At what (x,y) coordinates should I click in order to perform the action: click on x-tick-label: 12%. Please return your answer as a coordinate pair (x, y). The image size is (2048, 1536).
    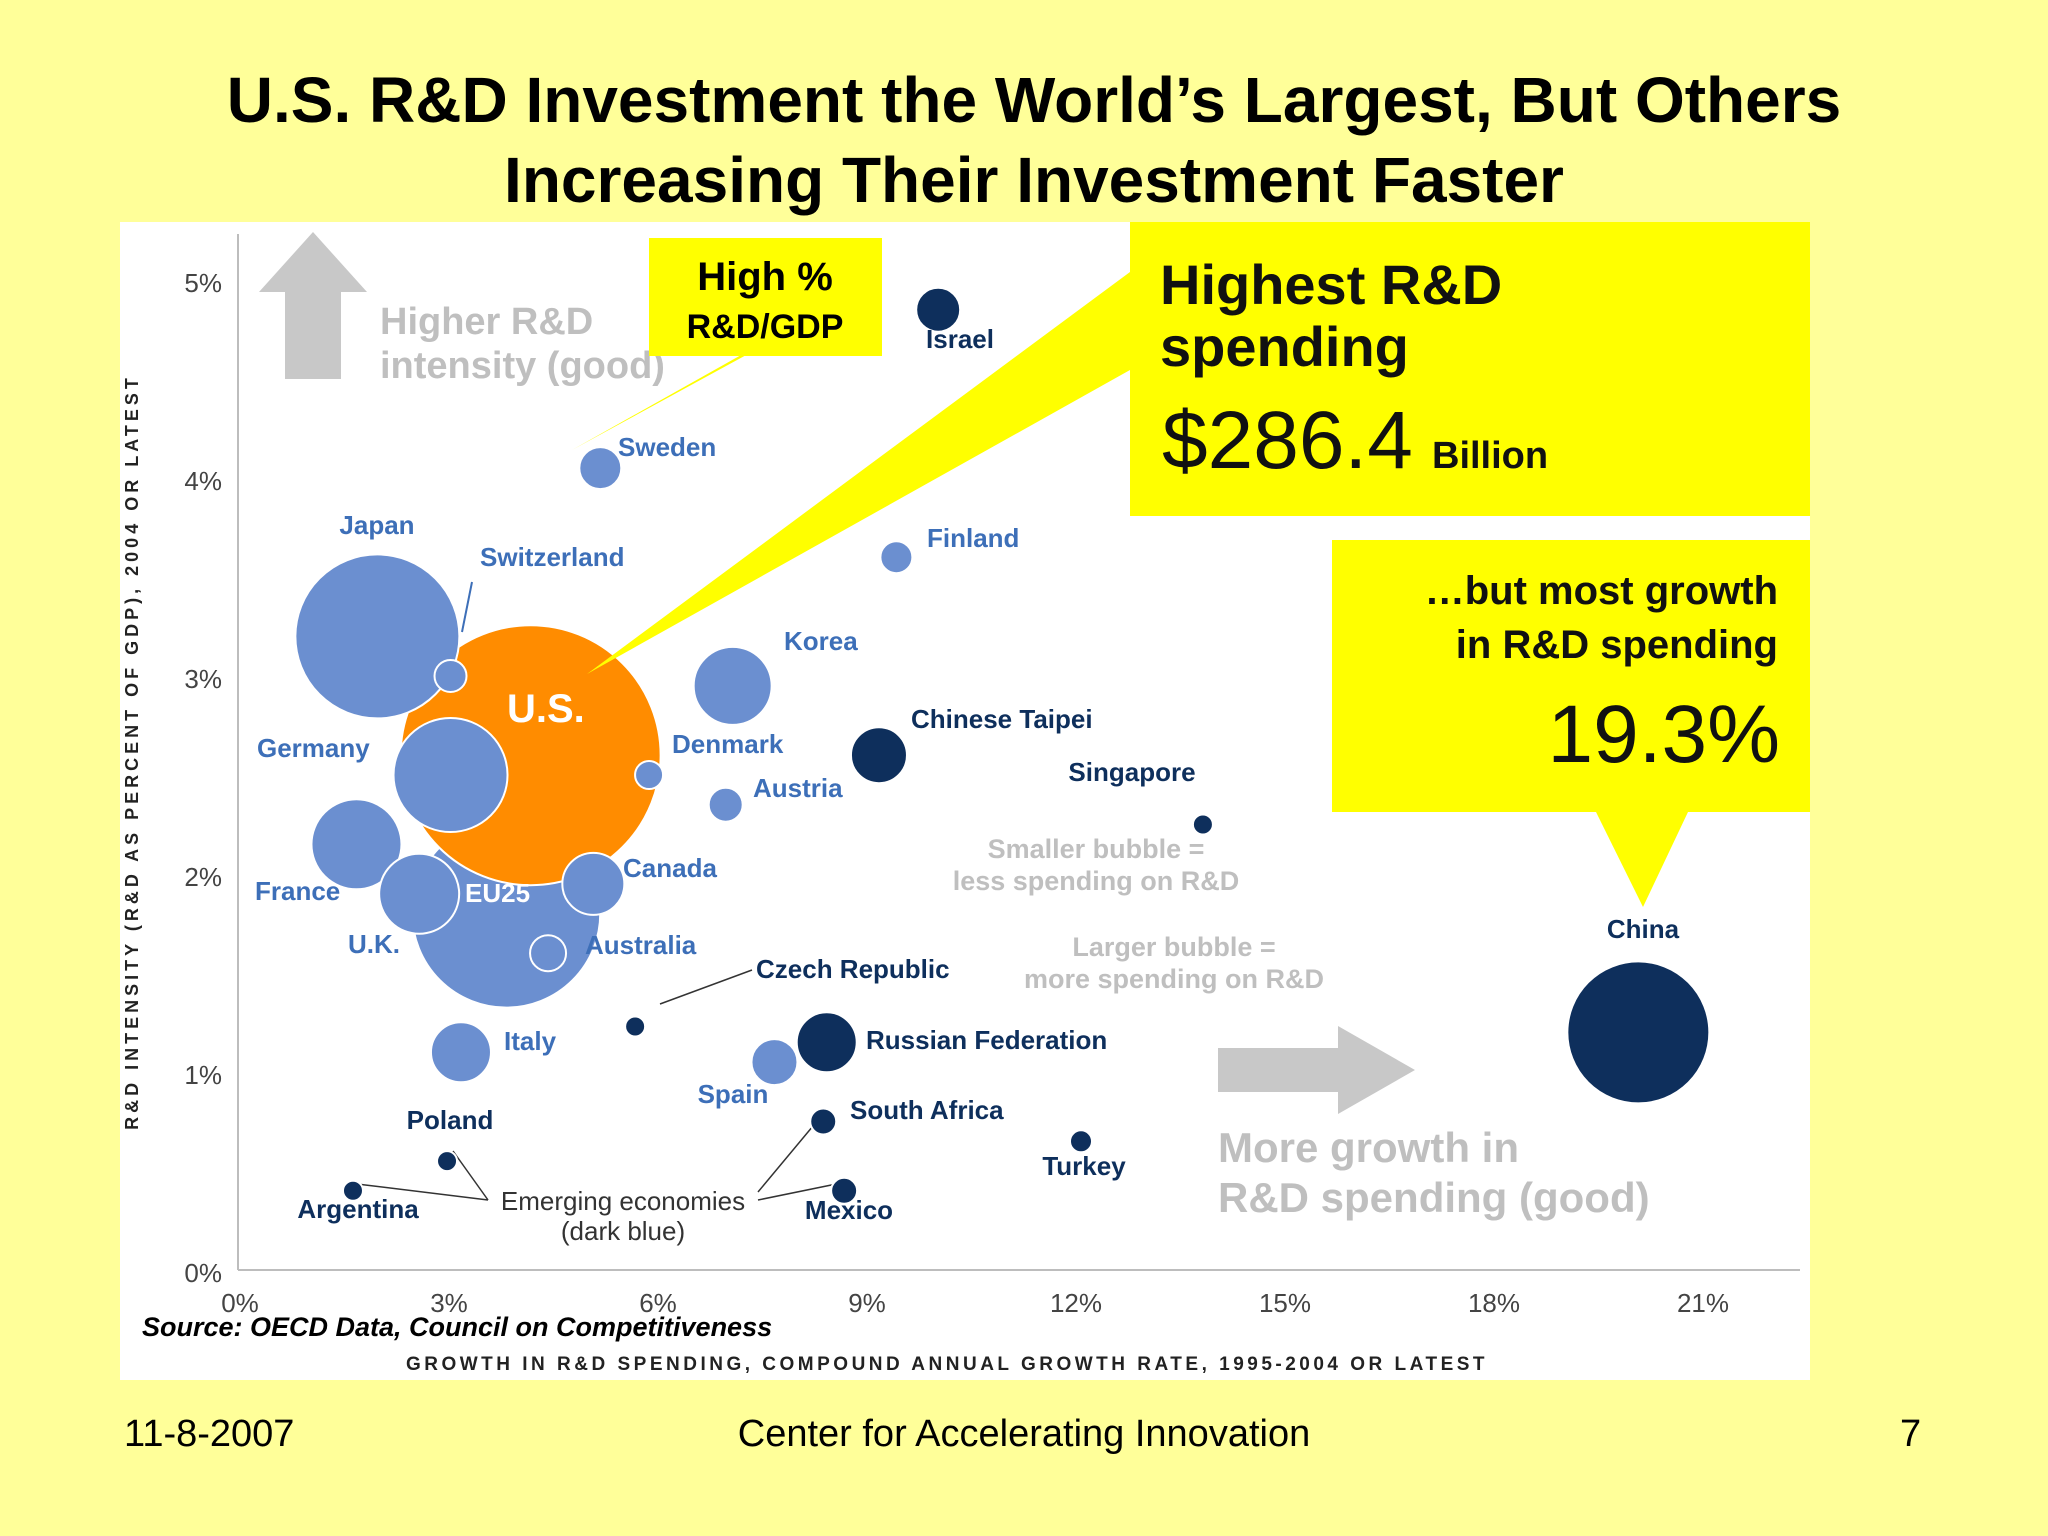
    Looking at the image, I should click on (1076, 1303).